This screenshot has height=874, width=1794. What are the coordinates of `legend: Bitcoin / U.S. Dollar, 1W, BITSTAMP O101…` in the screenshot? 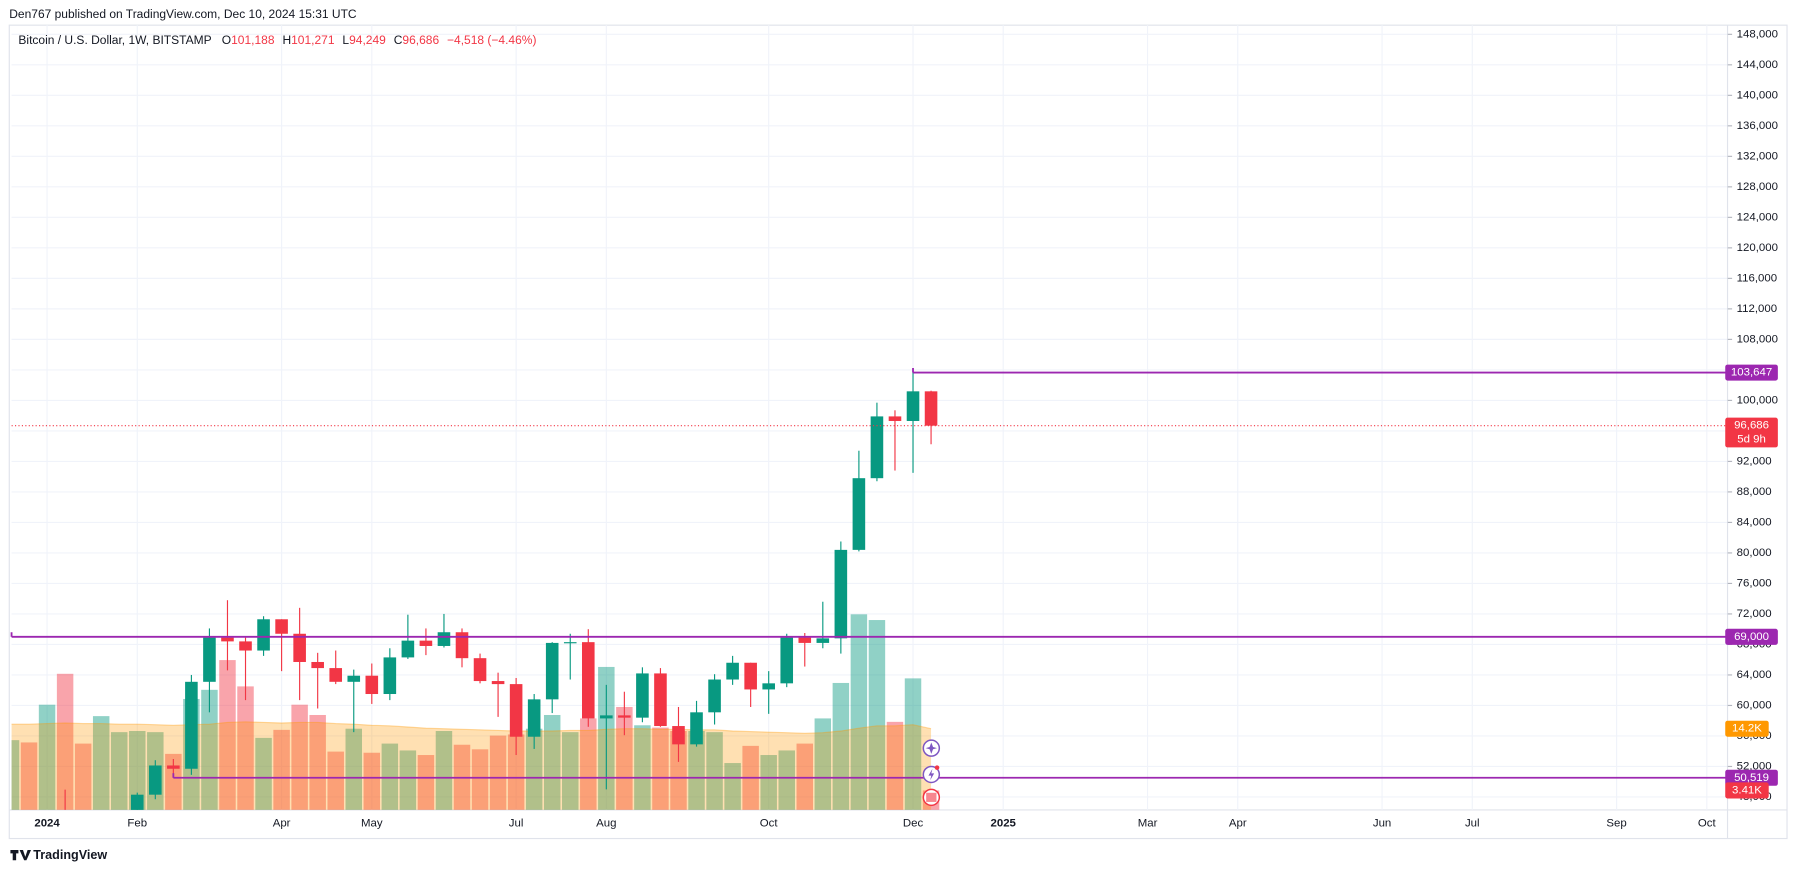 It's located at (277, 40).